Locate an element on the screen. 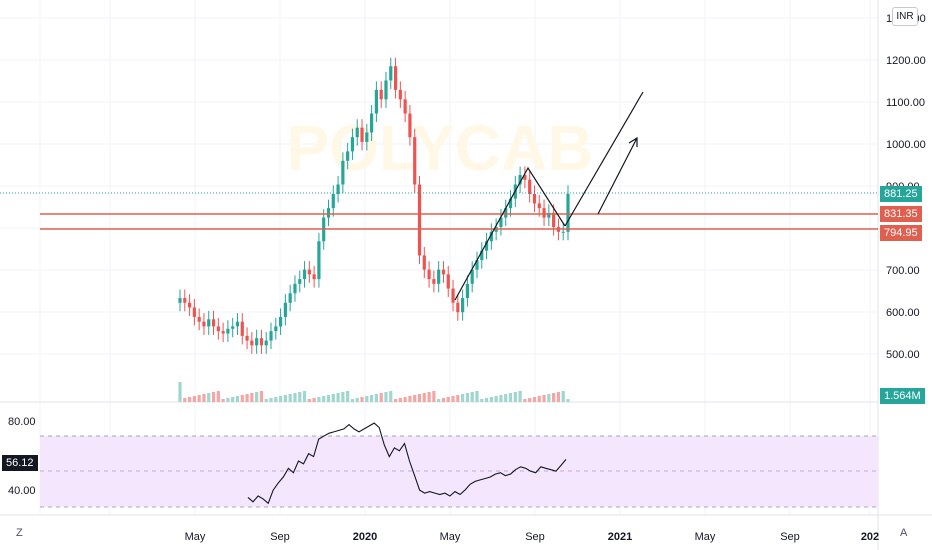 Image resolution: width=932 pixels, height=550 pixels. time-axis: May Sep 2020 May Sep 2021 May Sep 202 is located at coordinates (532, 537).